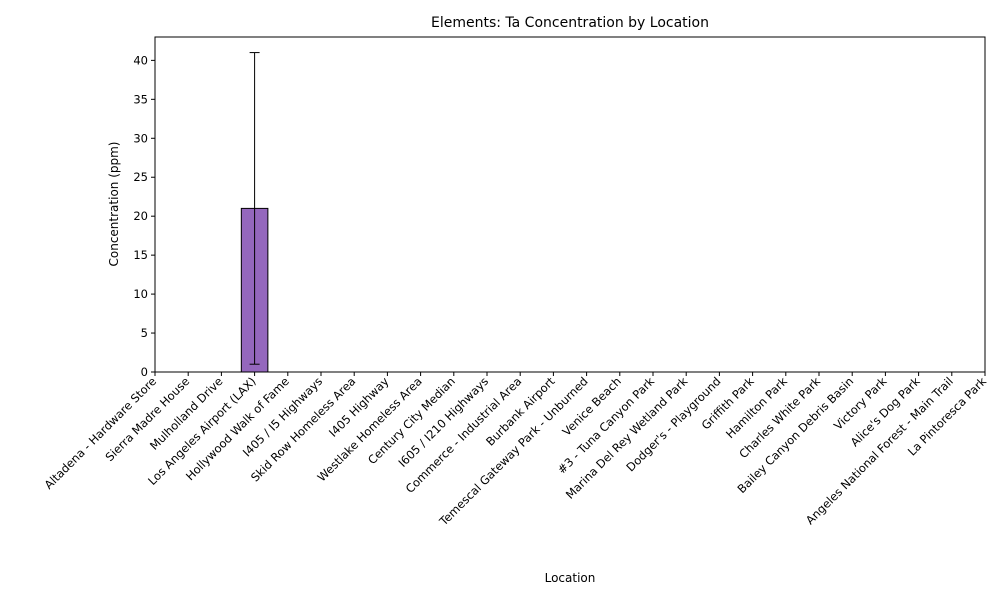  I want to click on y-axis-label: Concentration (ppm), so click(114, 204).